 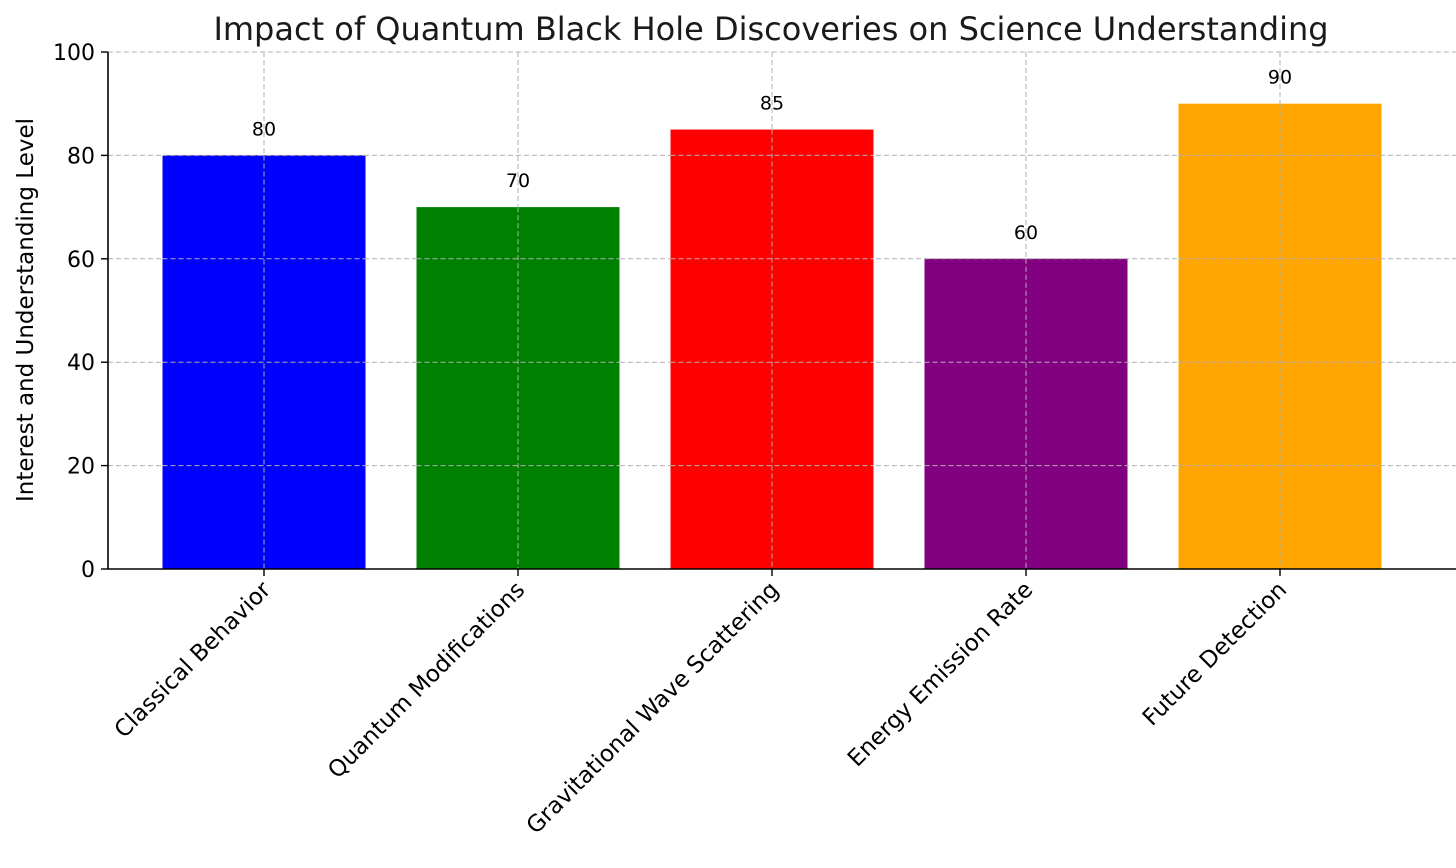 What do you see at coordinates (81, 363) in the screenshot?
I see `y-tick-label: 40` at bounding box center [81, 363].